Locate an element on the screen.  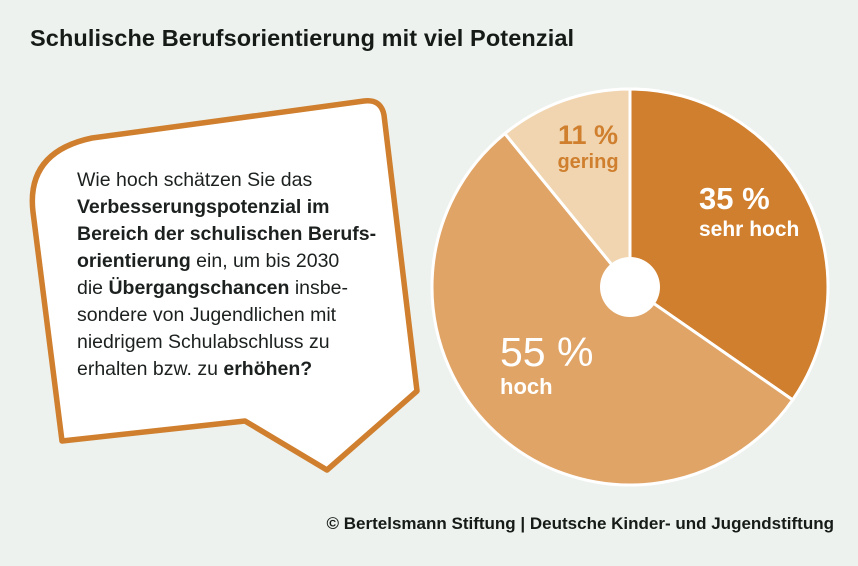
question-line: Bereich der schulischen Berufs- is located at coordinates (227, 234).